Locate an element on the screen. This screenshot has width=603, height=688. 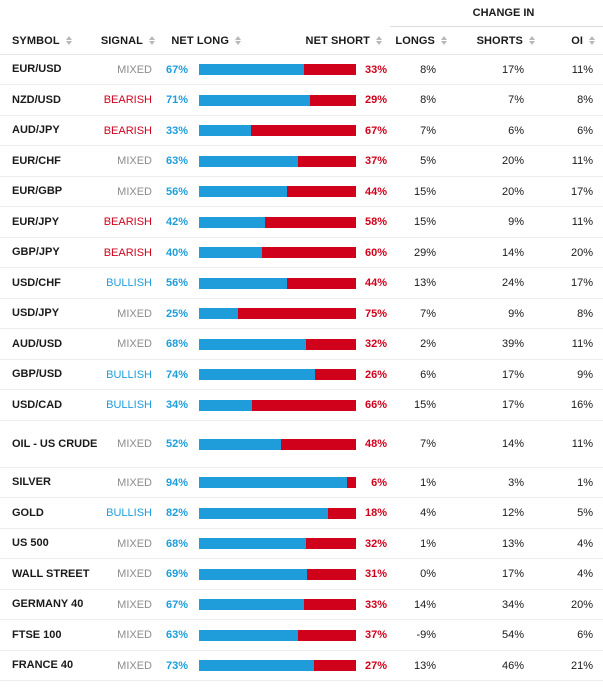
table-row: OIL - US CRUDE MIXED 52% 48% 7% 14% 11% is located at coordinates (301, 444).